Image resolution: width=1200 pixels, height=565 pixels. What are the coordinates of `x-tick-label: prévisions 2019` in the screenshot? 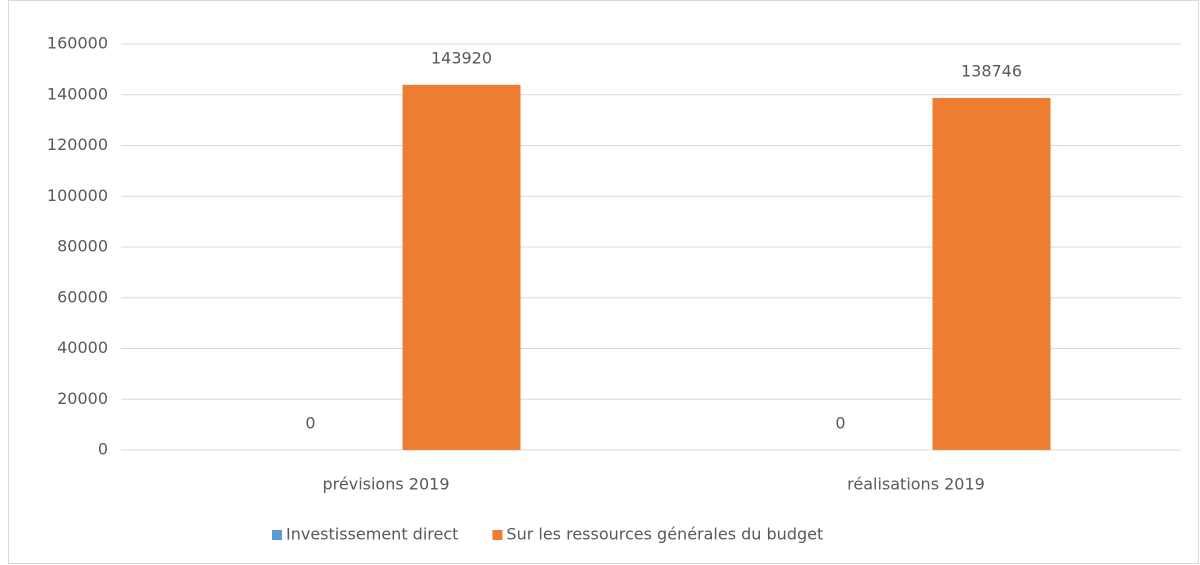 It's located at (386, 484).